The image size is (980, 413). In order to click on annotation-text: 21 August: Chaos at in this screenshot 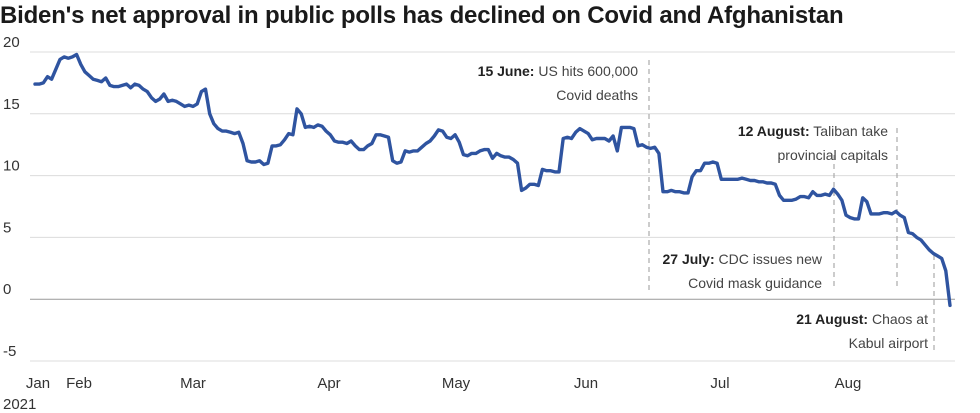, I will do `click(862, 319)`.